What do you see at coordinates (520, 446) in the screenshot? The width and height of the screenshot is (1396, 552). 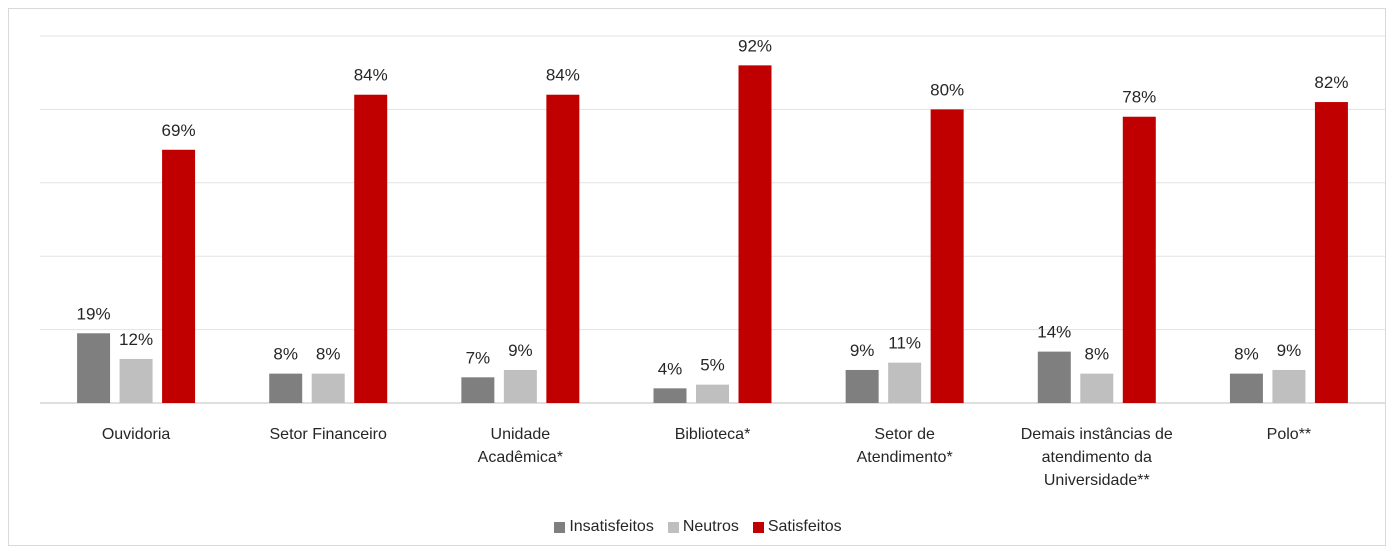 I see `x-tick-label: Unidade Acadêmica*` at bounding box center [520, 446].